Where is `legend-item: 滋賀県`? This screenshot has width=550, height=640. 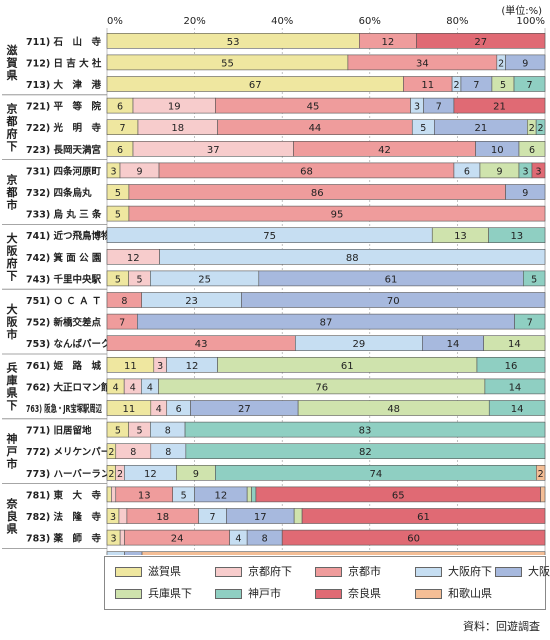
legend-item: 滋賀県 is located at coordinates (148, 572).